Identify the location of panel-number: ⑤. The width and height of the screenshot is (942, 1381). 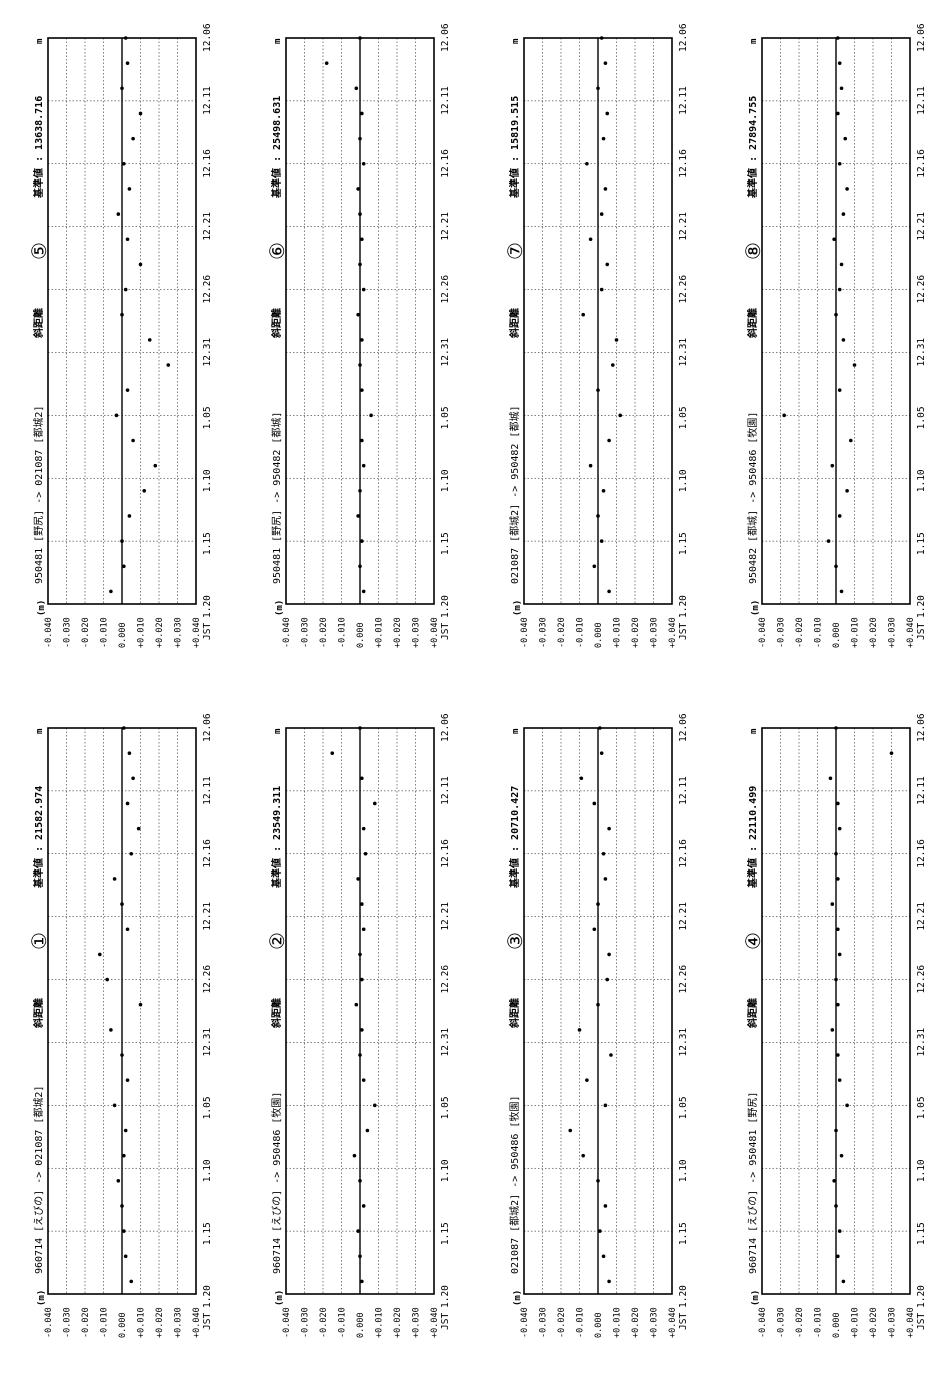
(39, 251).